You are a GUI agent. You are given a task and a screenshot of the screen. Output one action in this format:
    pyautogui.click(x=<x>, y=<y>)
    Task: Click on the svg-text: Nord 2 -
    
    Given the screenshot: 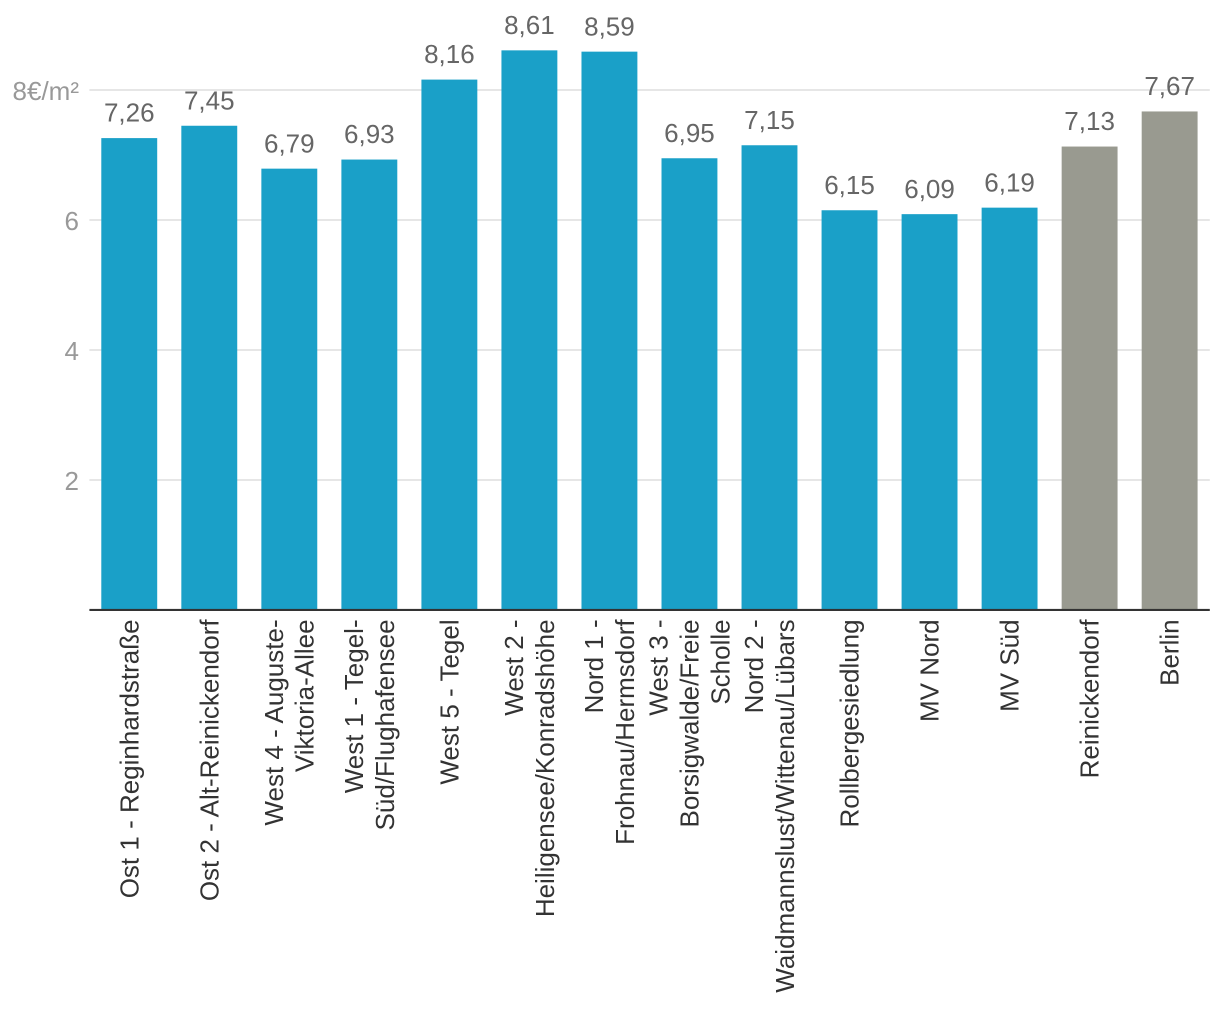 What is the action you would take?
    pyautogui.click(x=754, y=666)
    